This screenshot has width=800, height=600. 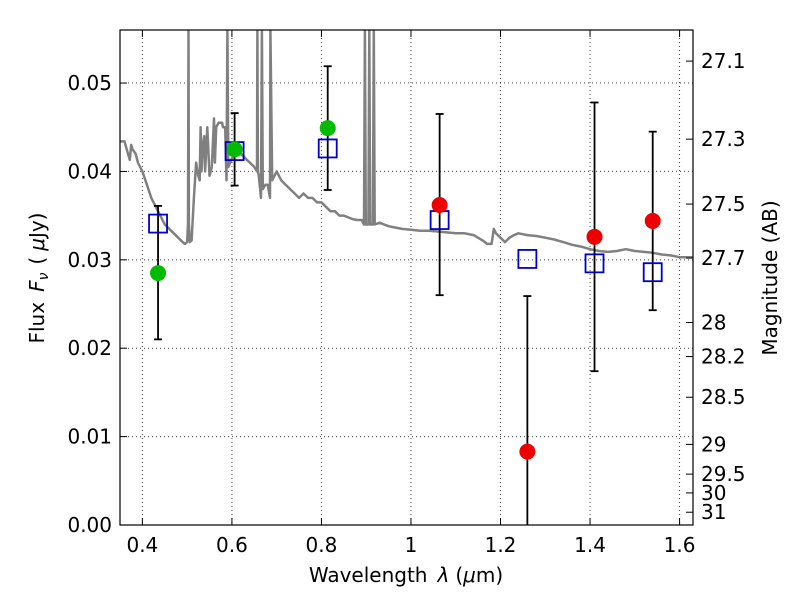 What do you see at coordinates (713, 512) in the screenshot?
I see `y2-tick-label: 31` at bounding box center [713, 512].